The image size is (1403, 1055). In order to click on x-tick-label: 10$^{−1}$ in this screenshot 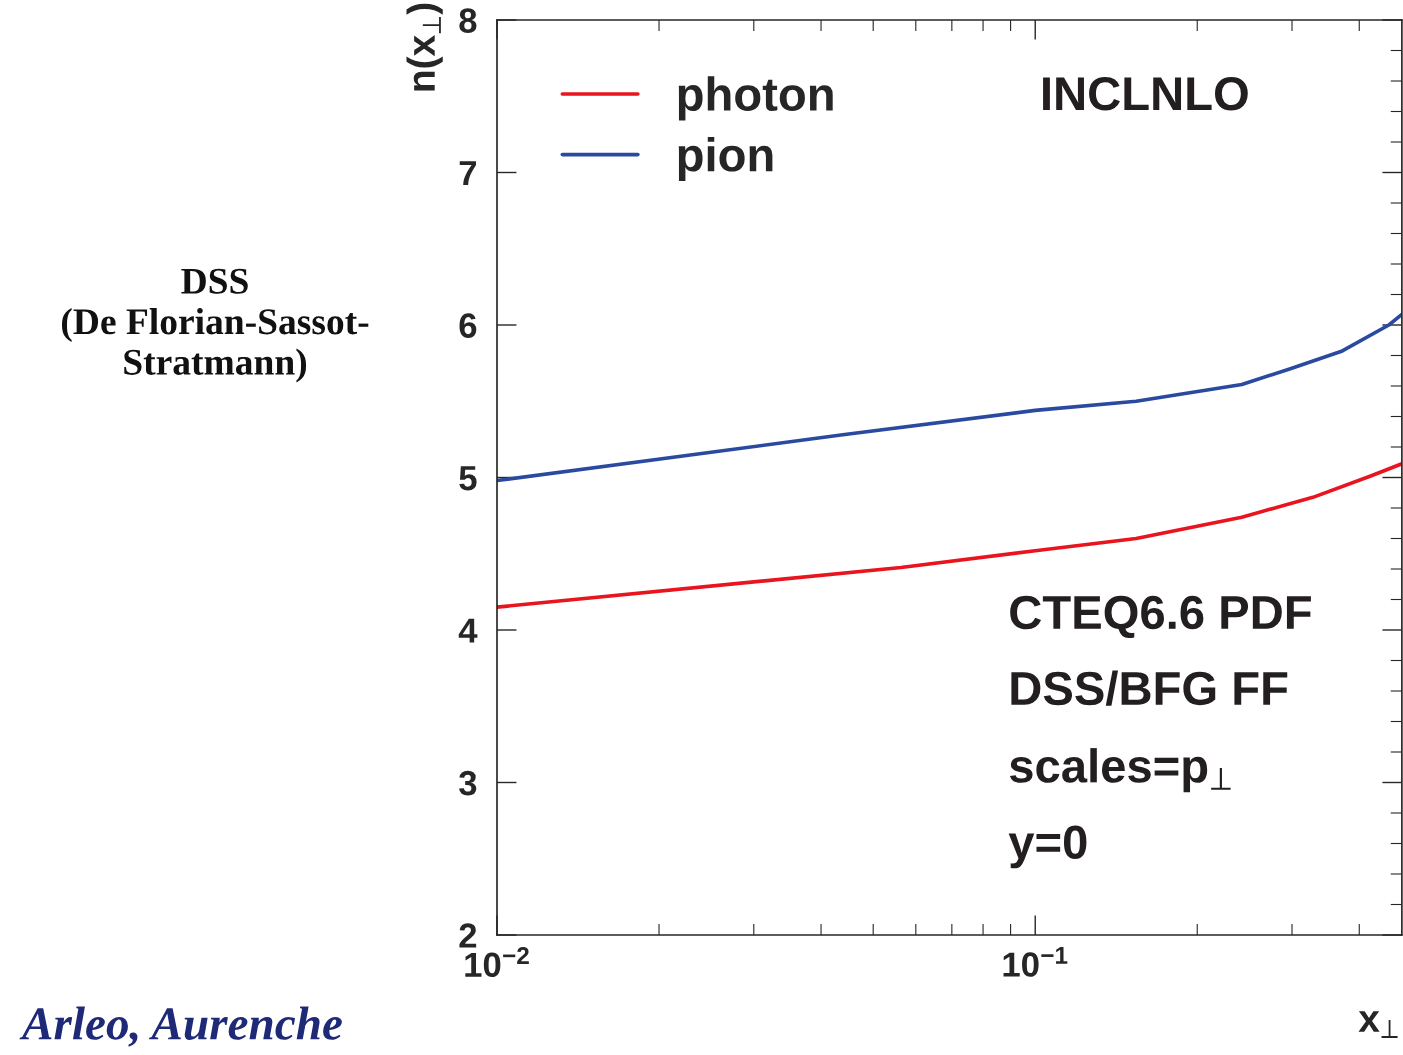, I will do `click(1035, 961)`.